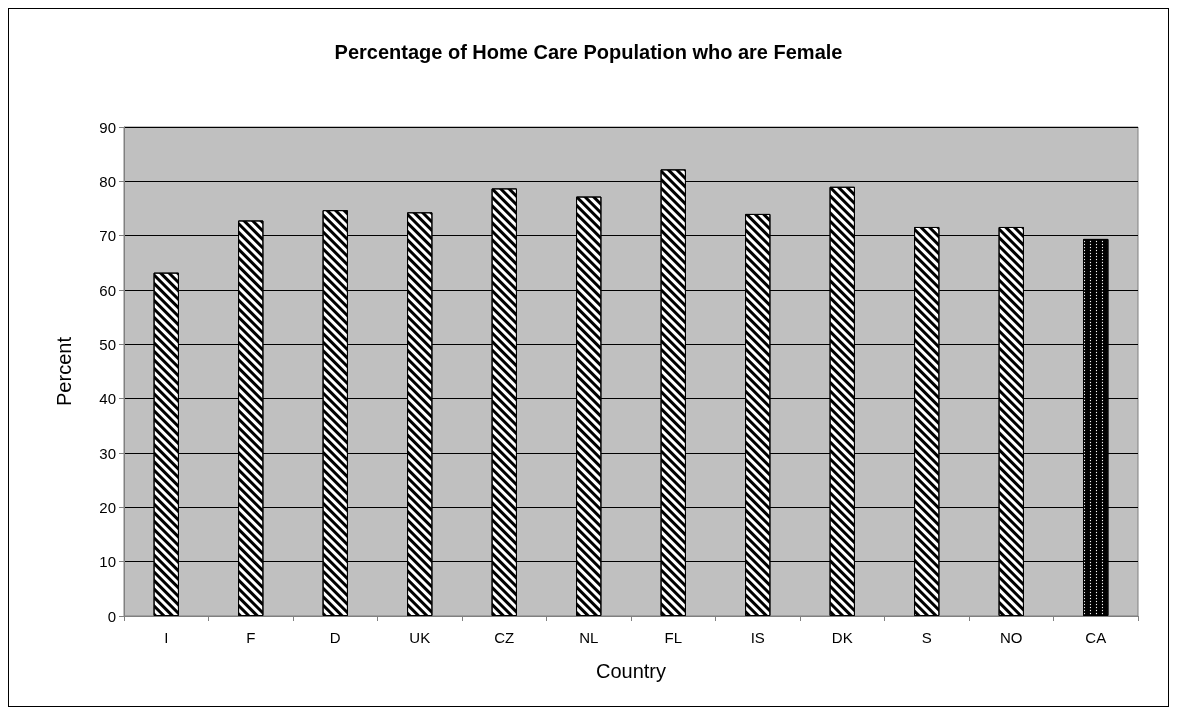 The image size is (1177, 715). What do you see at coordinates (107, 181) in the screenshot?
I see `y-tick-label: 80` at bounding box center [107, 181].